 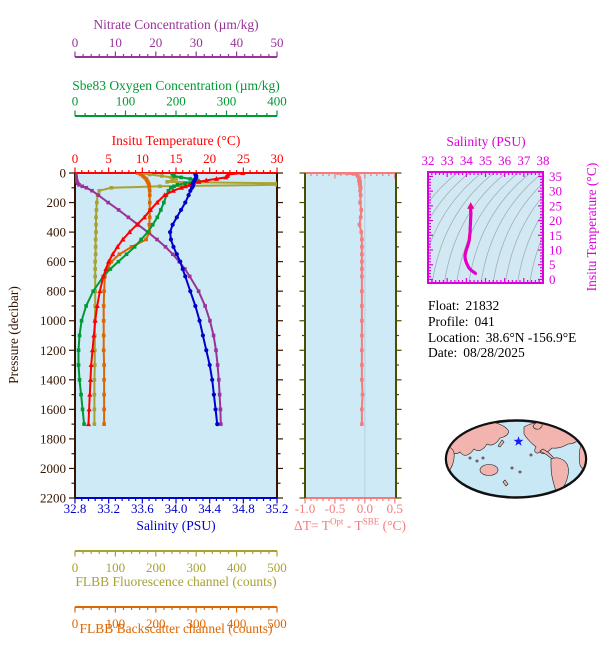 I want to click on location-line: Location: 38.6°N -156.9°E, so click(x=502, y=338).